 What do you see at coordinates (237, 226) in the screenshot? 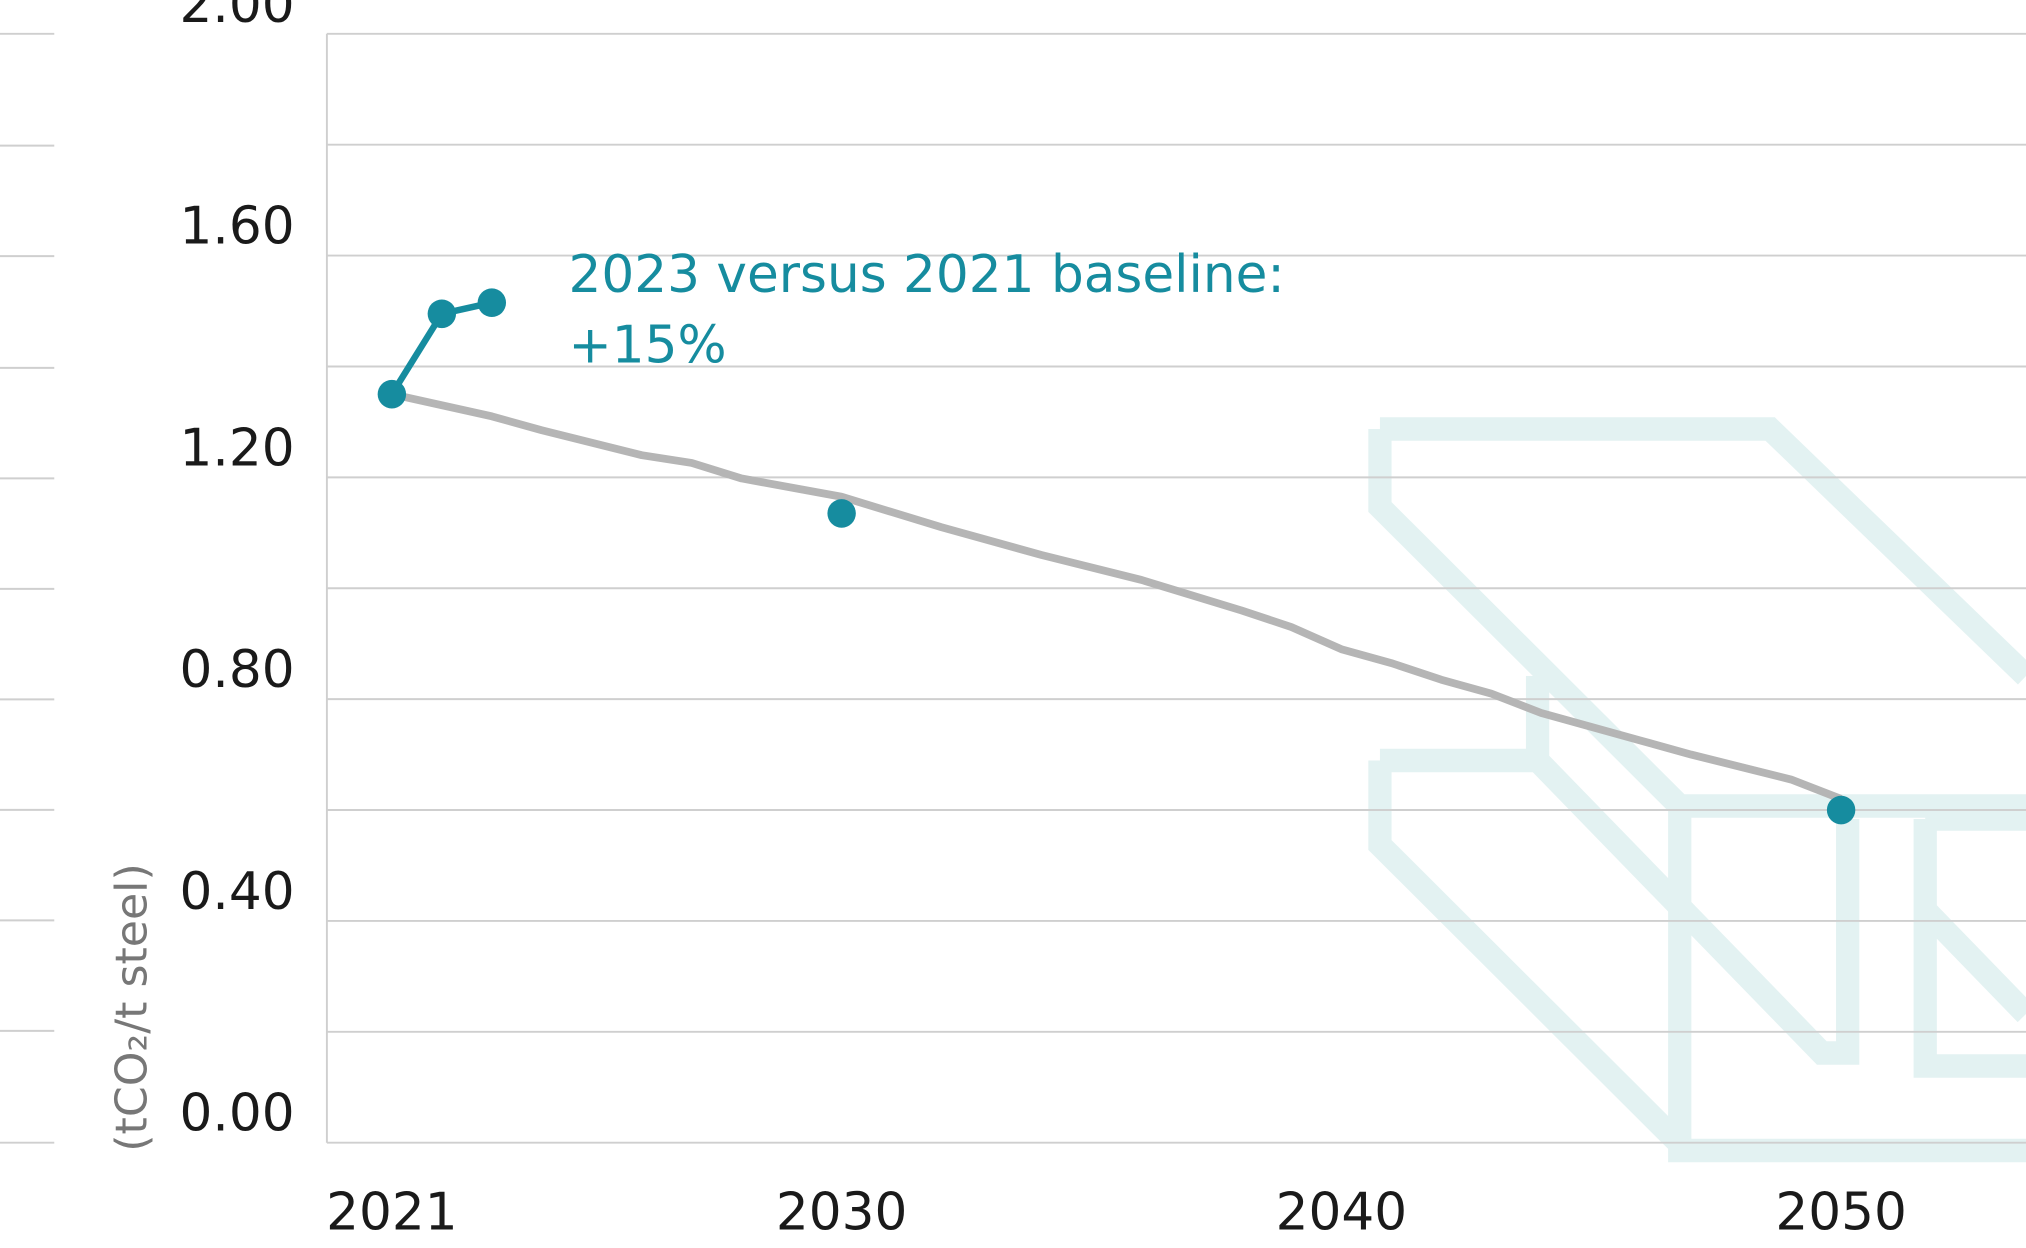
I see `y-tick-label: 1.60` at bounding box center [237, 226].